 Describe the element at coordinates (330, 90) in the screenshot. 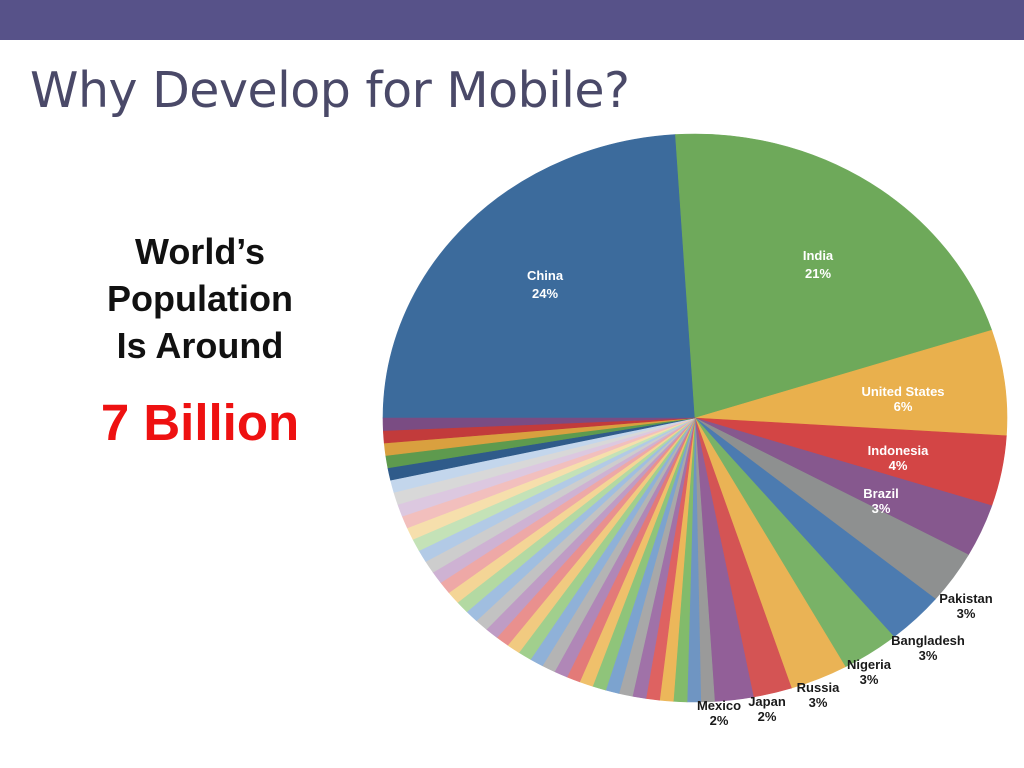

I see `slide-title: Why Develop for Mobile?` at that location.